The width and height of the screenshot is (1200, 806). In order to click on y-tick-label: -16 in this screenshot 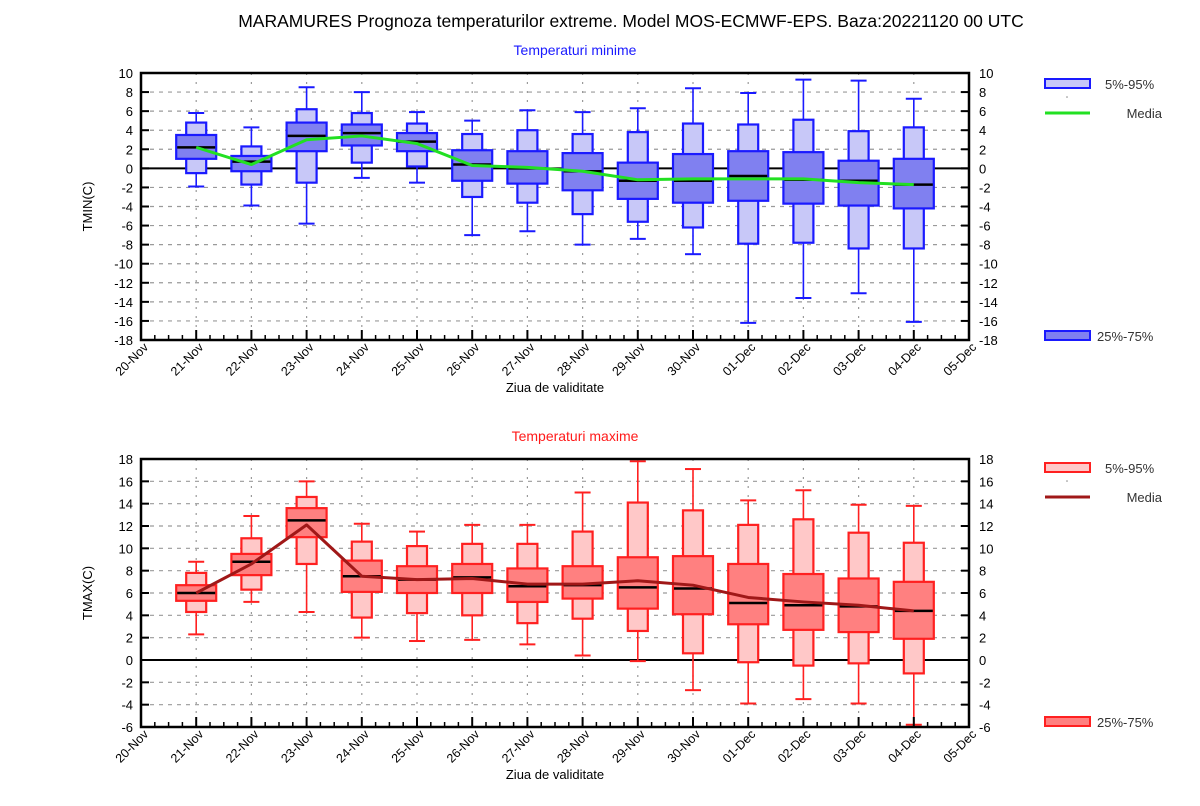, I will do `click(123, 321)`.